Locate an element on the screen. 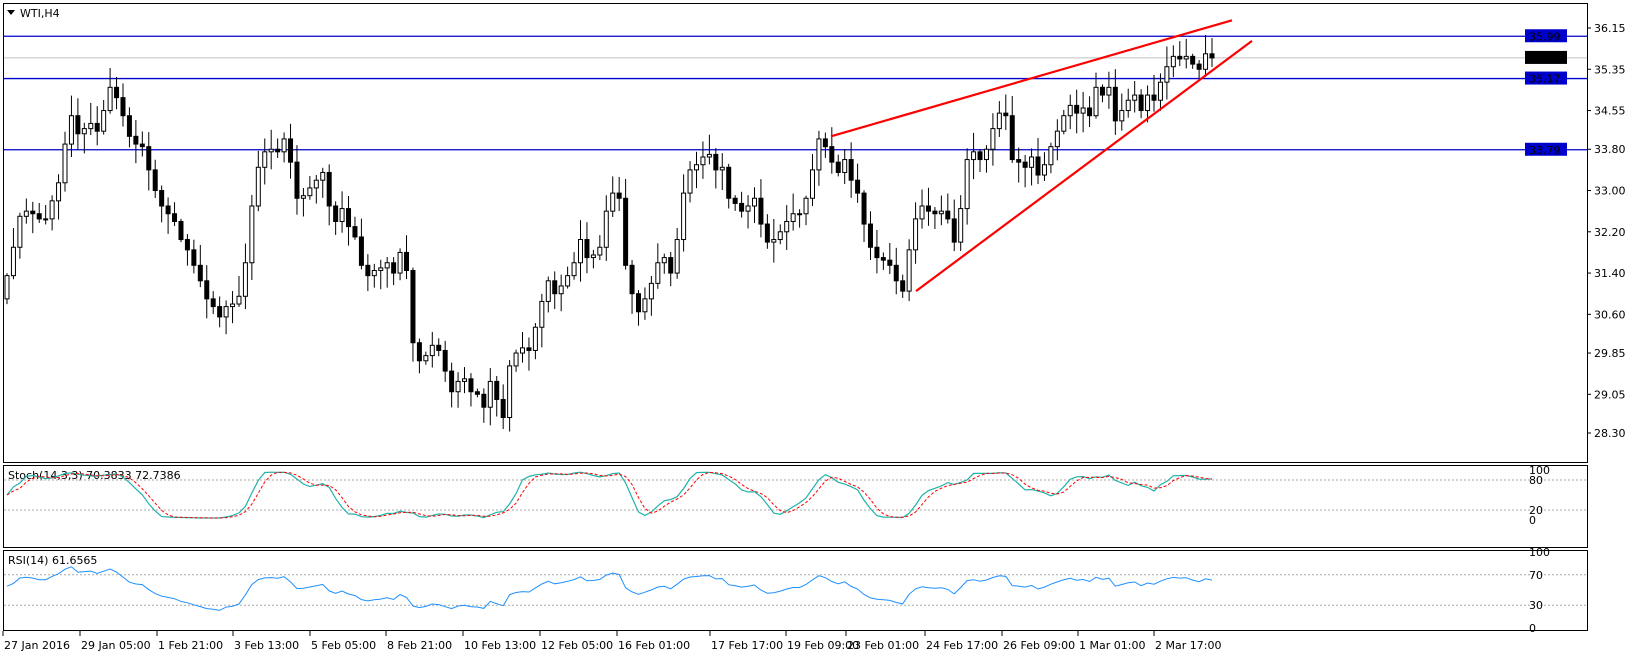 The height and width of the screenshot is (658, 1634). time-tick-label: 1 Mar 01:00 is located at coordinates (1112, 645).